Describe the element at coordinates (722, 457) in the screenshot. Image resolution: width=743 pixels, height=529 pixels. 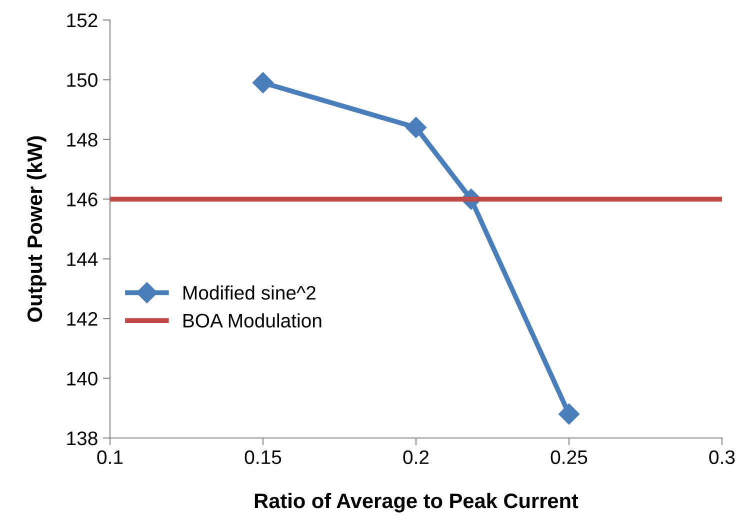
I see `x-tick-label: 0.3` at that location.